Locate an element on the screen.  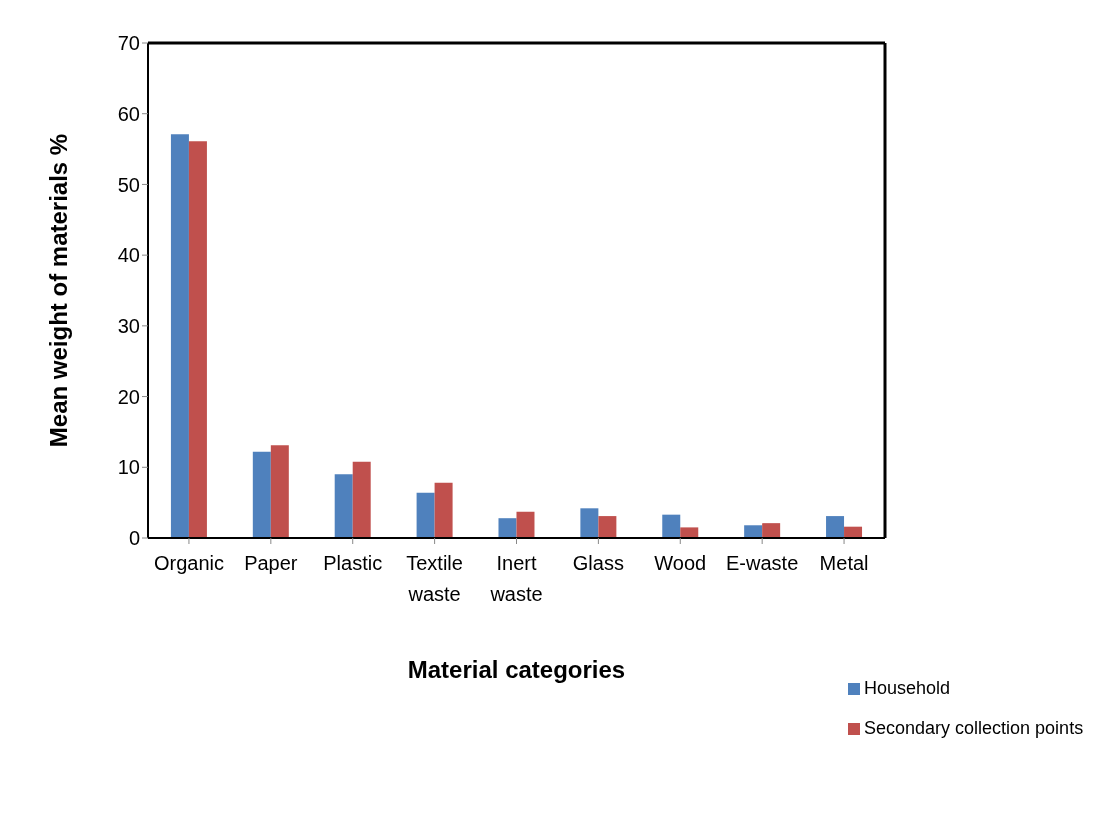
y-tick-label: 10 is located at coordinates (128, 467).